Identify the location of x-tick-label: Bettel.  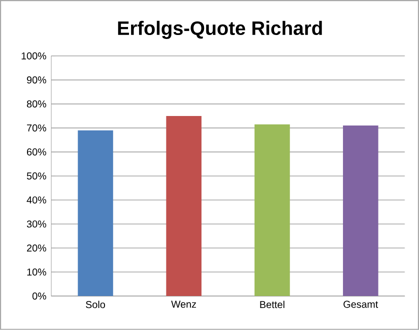
(272, 304).